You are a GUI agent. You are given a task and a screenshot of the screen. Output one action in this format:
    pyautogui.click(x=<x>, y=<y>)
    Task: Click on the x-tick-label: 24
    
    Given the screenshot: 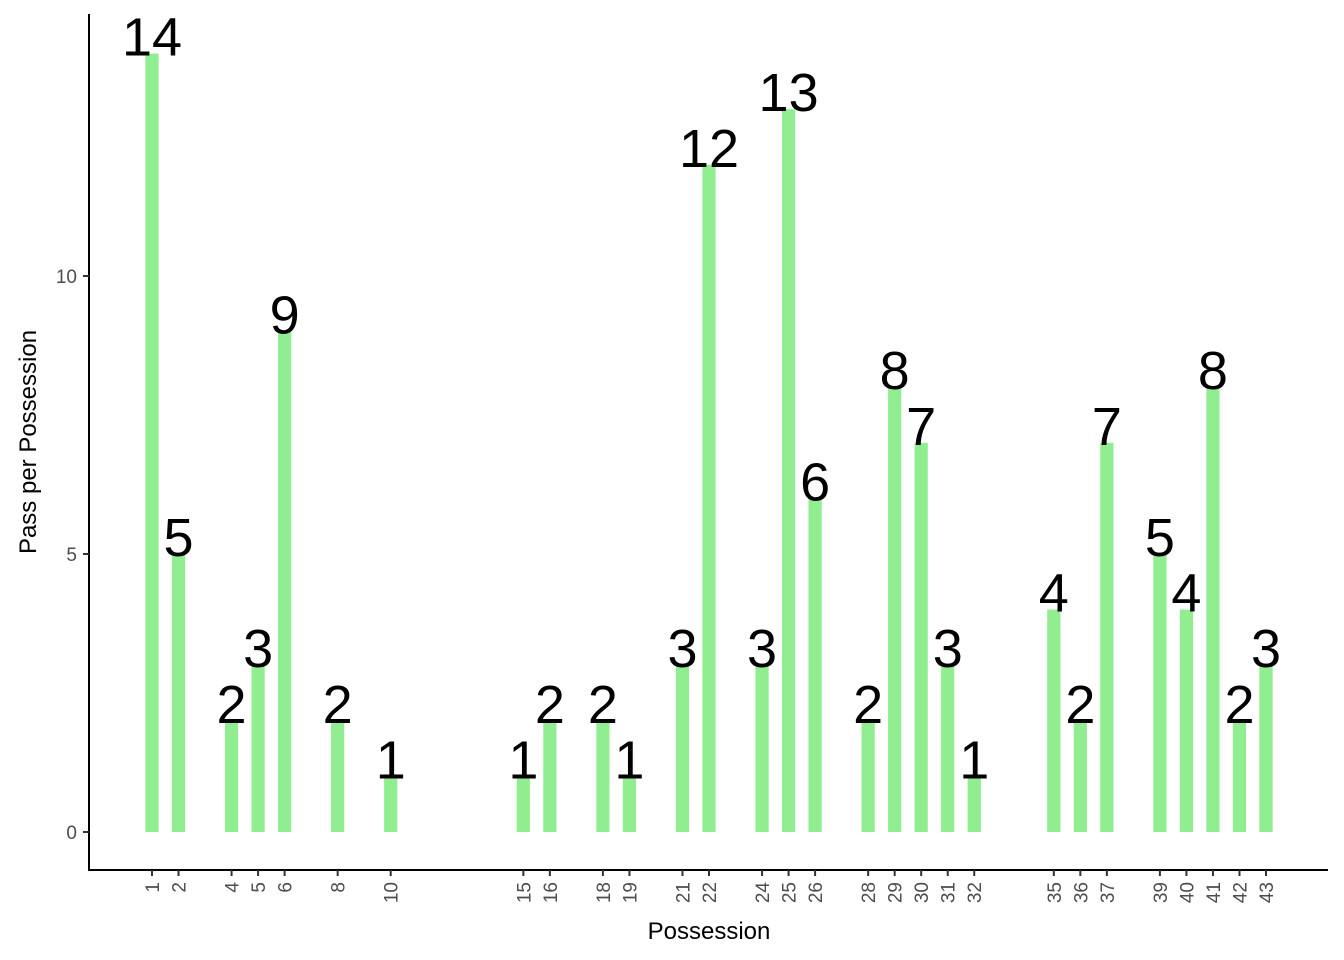 What is the action you would take?
    pyautogui.click(x=763, y=893)
    